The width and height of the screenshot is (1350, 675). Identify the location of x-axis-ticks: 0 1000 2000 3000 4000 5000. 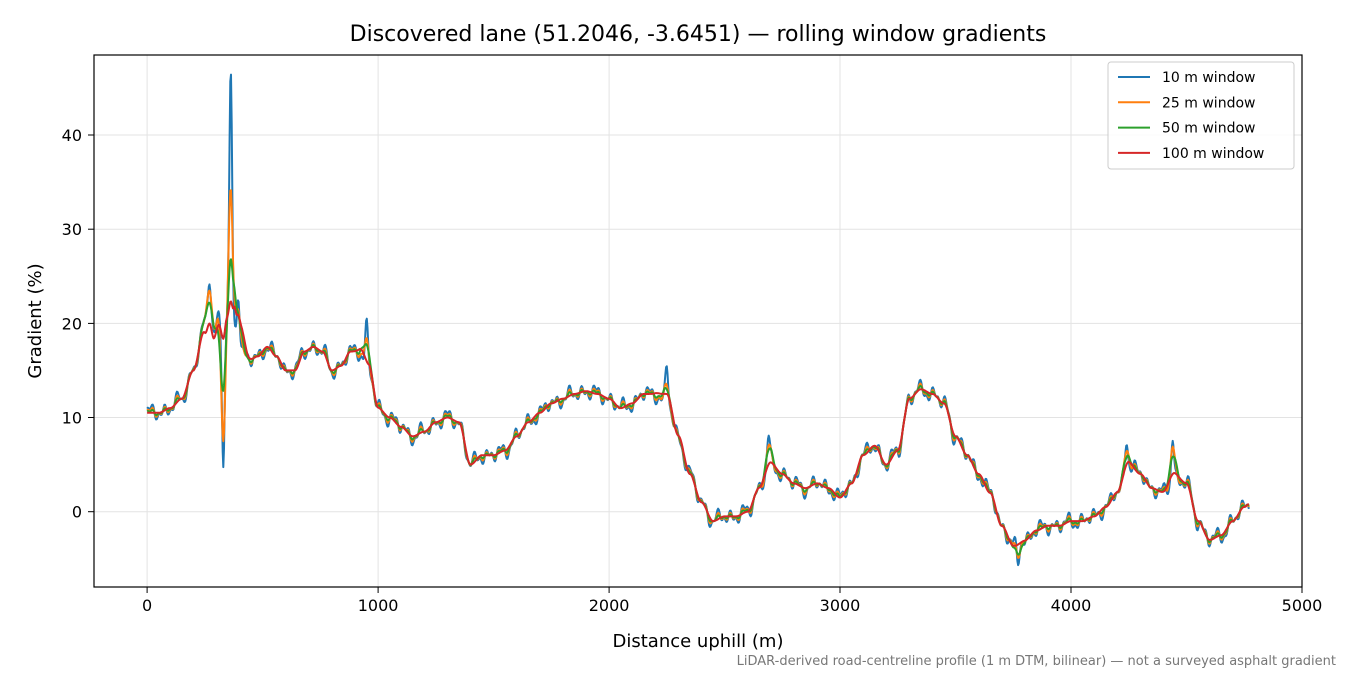
(732, 601).